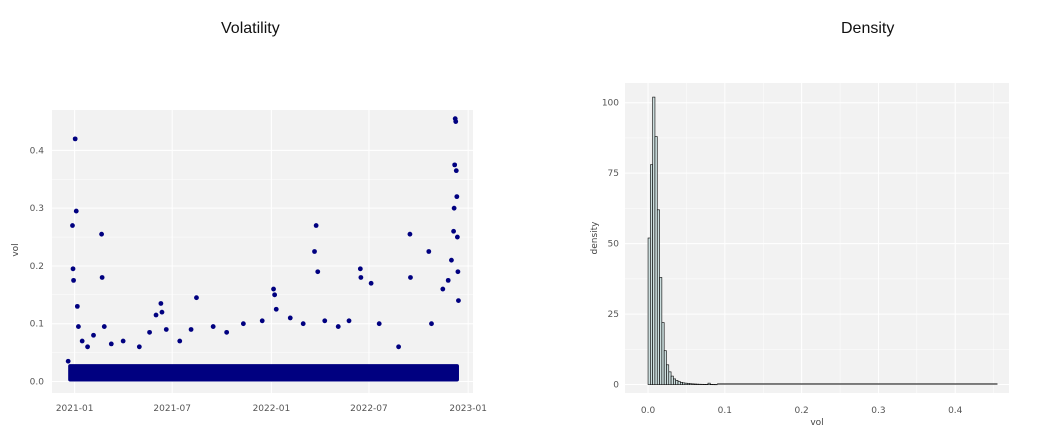 The width and height of the screenshot is (1041, 428). Describe the element at coordinates (468, 409) in the screenshot. I see `volatility-x-tick-label: 2023-01` at that location.